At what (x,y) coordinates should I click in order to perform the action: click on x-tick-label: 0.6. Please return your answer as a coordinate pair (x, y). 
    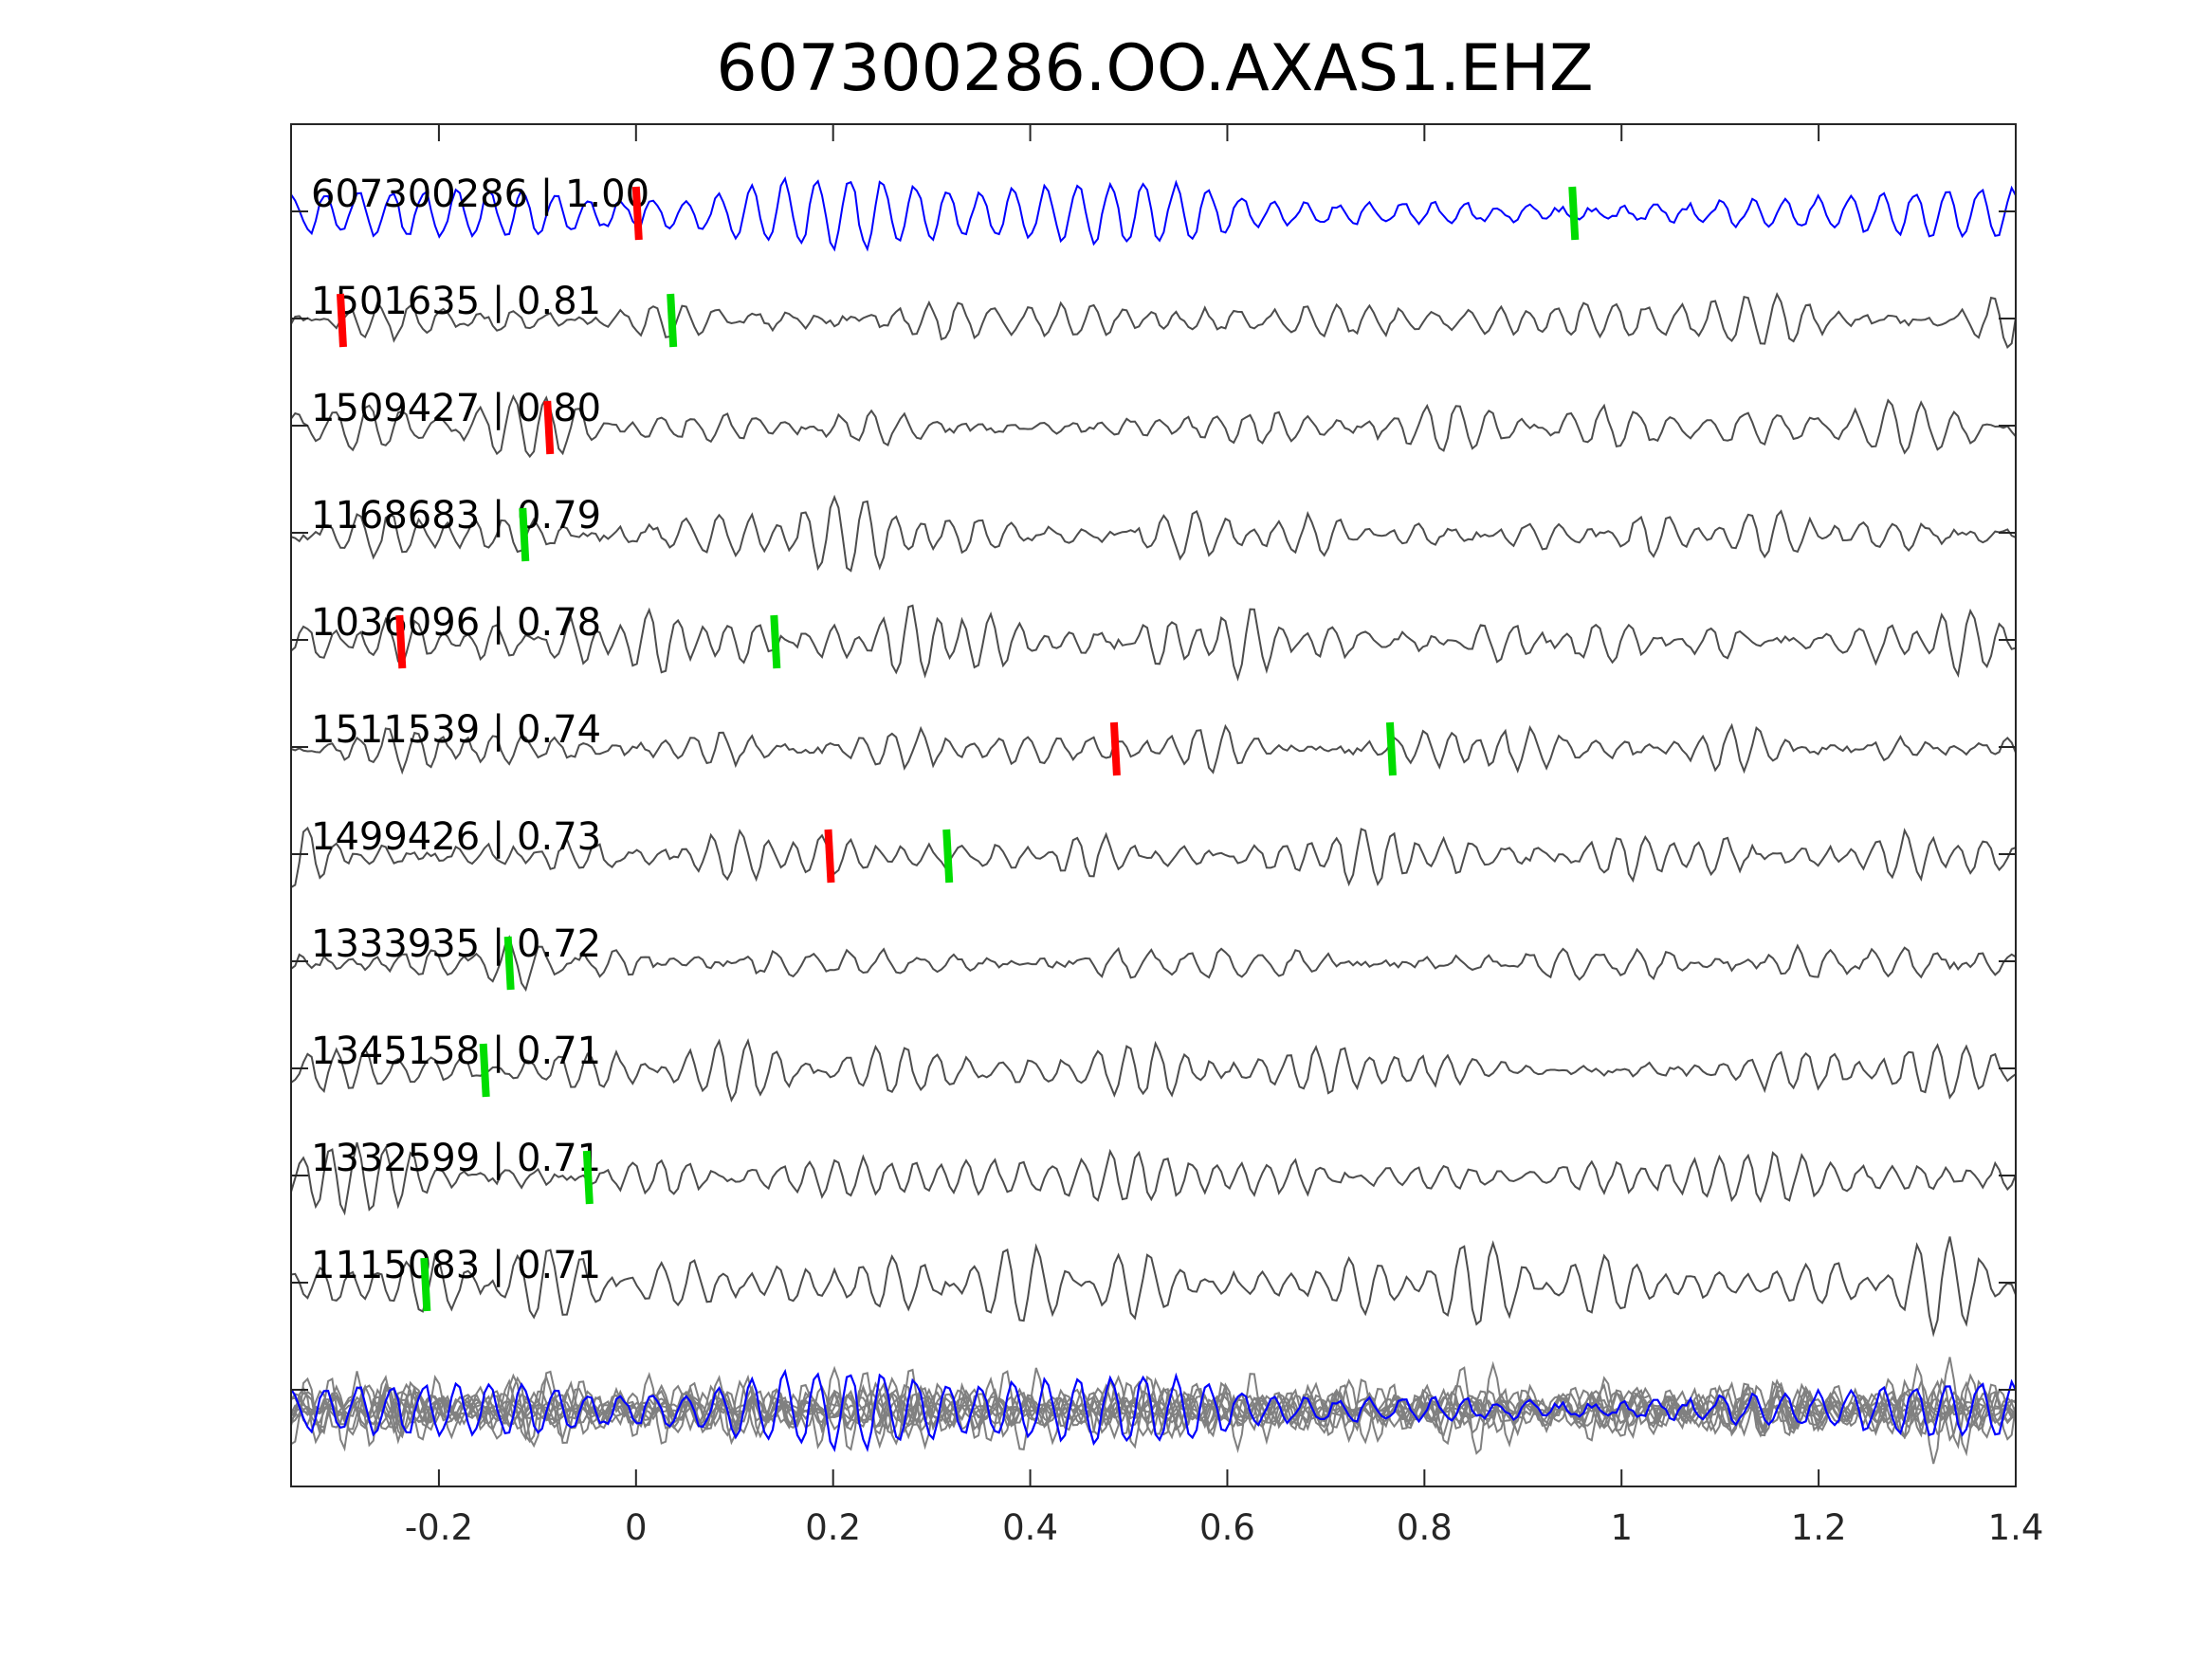
    Looking at the image, I should click on (1227, 1527).